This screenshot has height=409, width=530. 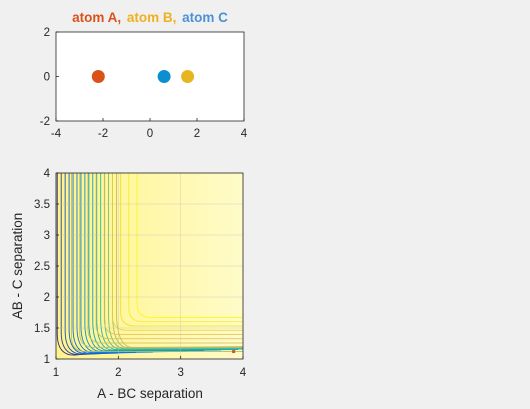 I want to click on x-tick-label: -4, so click(x=56, y=134).